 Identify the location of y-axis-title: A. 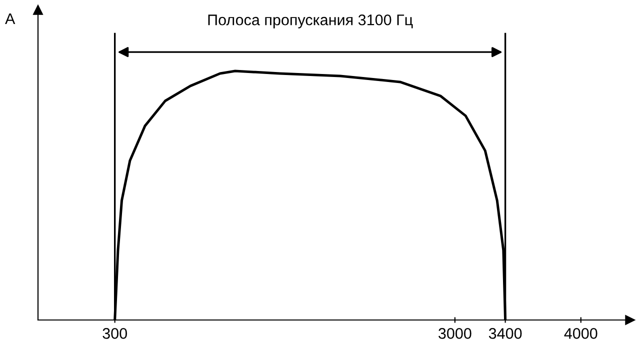
(10, 18).